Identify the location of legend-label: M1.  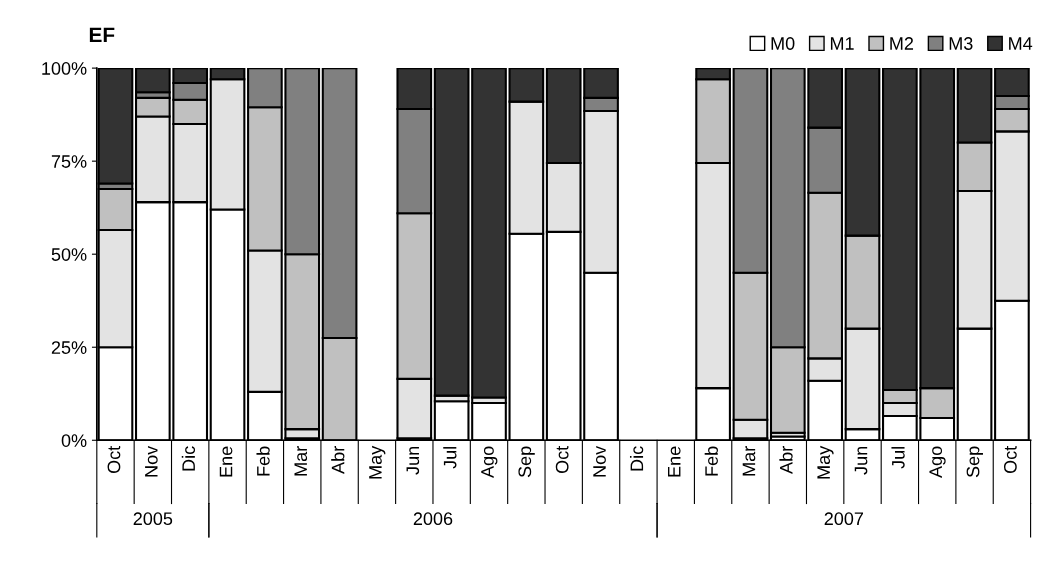
(842, 43).